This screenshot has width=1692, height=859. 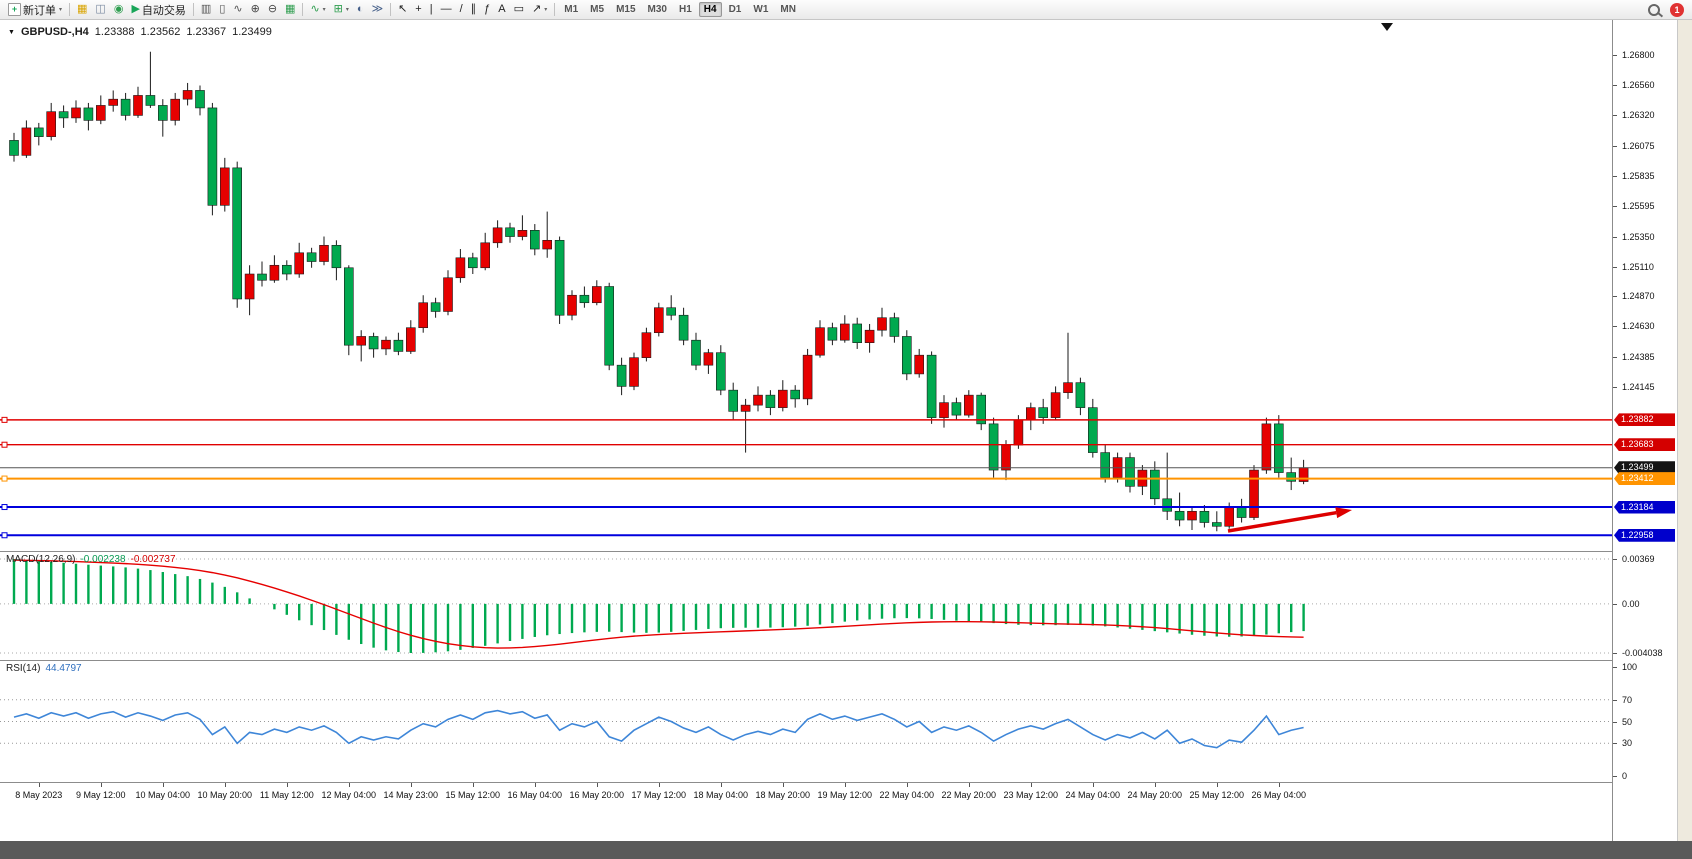 What do you see at coordinates (539, 10) in the screenshot?
I see `arrows-button: ↗ ▾` at bounding box center [539, 10].